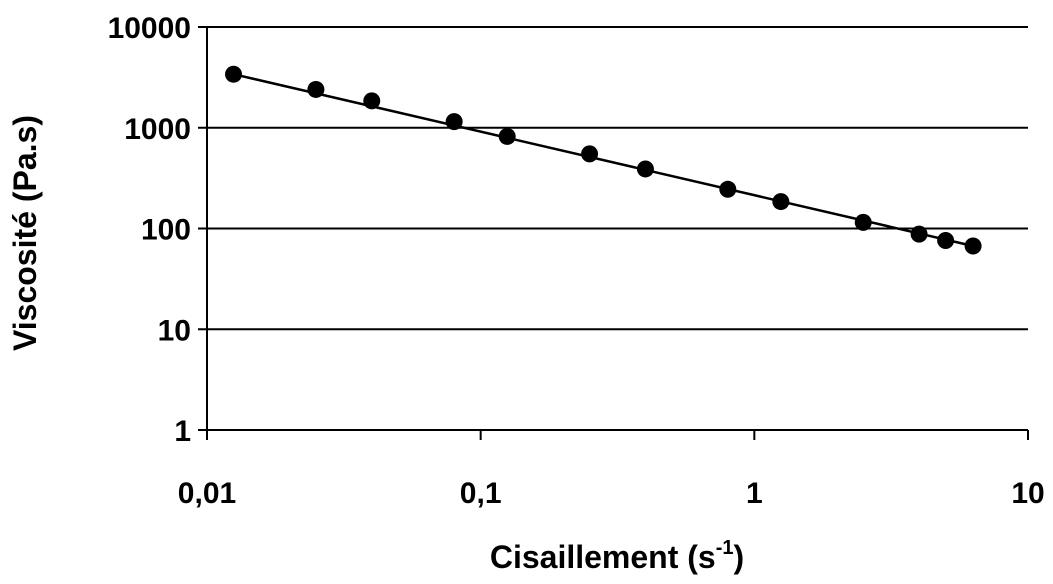 The width and height of the screenshot is (1053, 584). Describe the element at coordinates (754, 493) in the screenshot. I see `x-tick-label: 1` at that location.